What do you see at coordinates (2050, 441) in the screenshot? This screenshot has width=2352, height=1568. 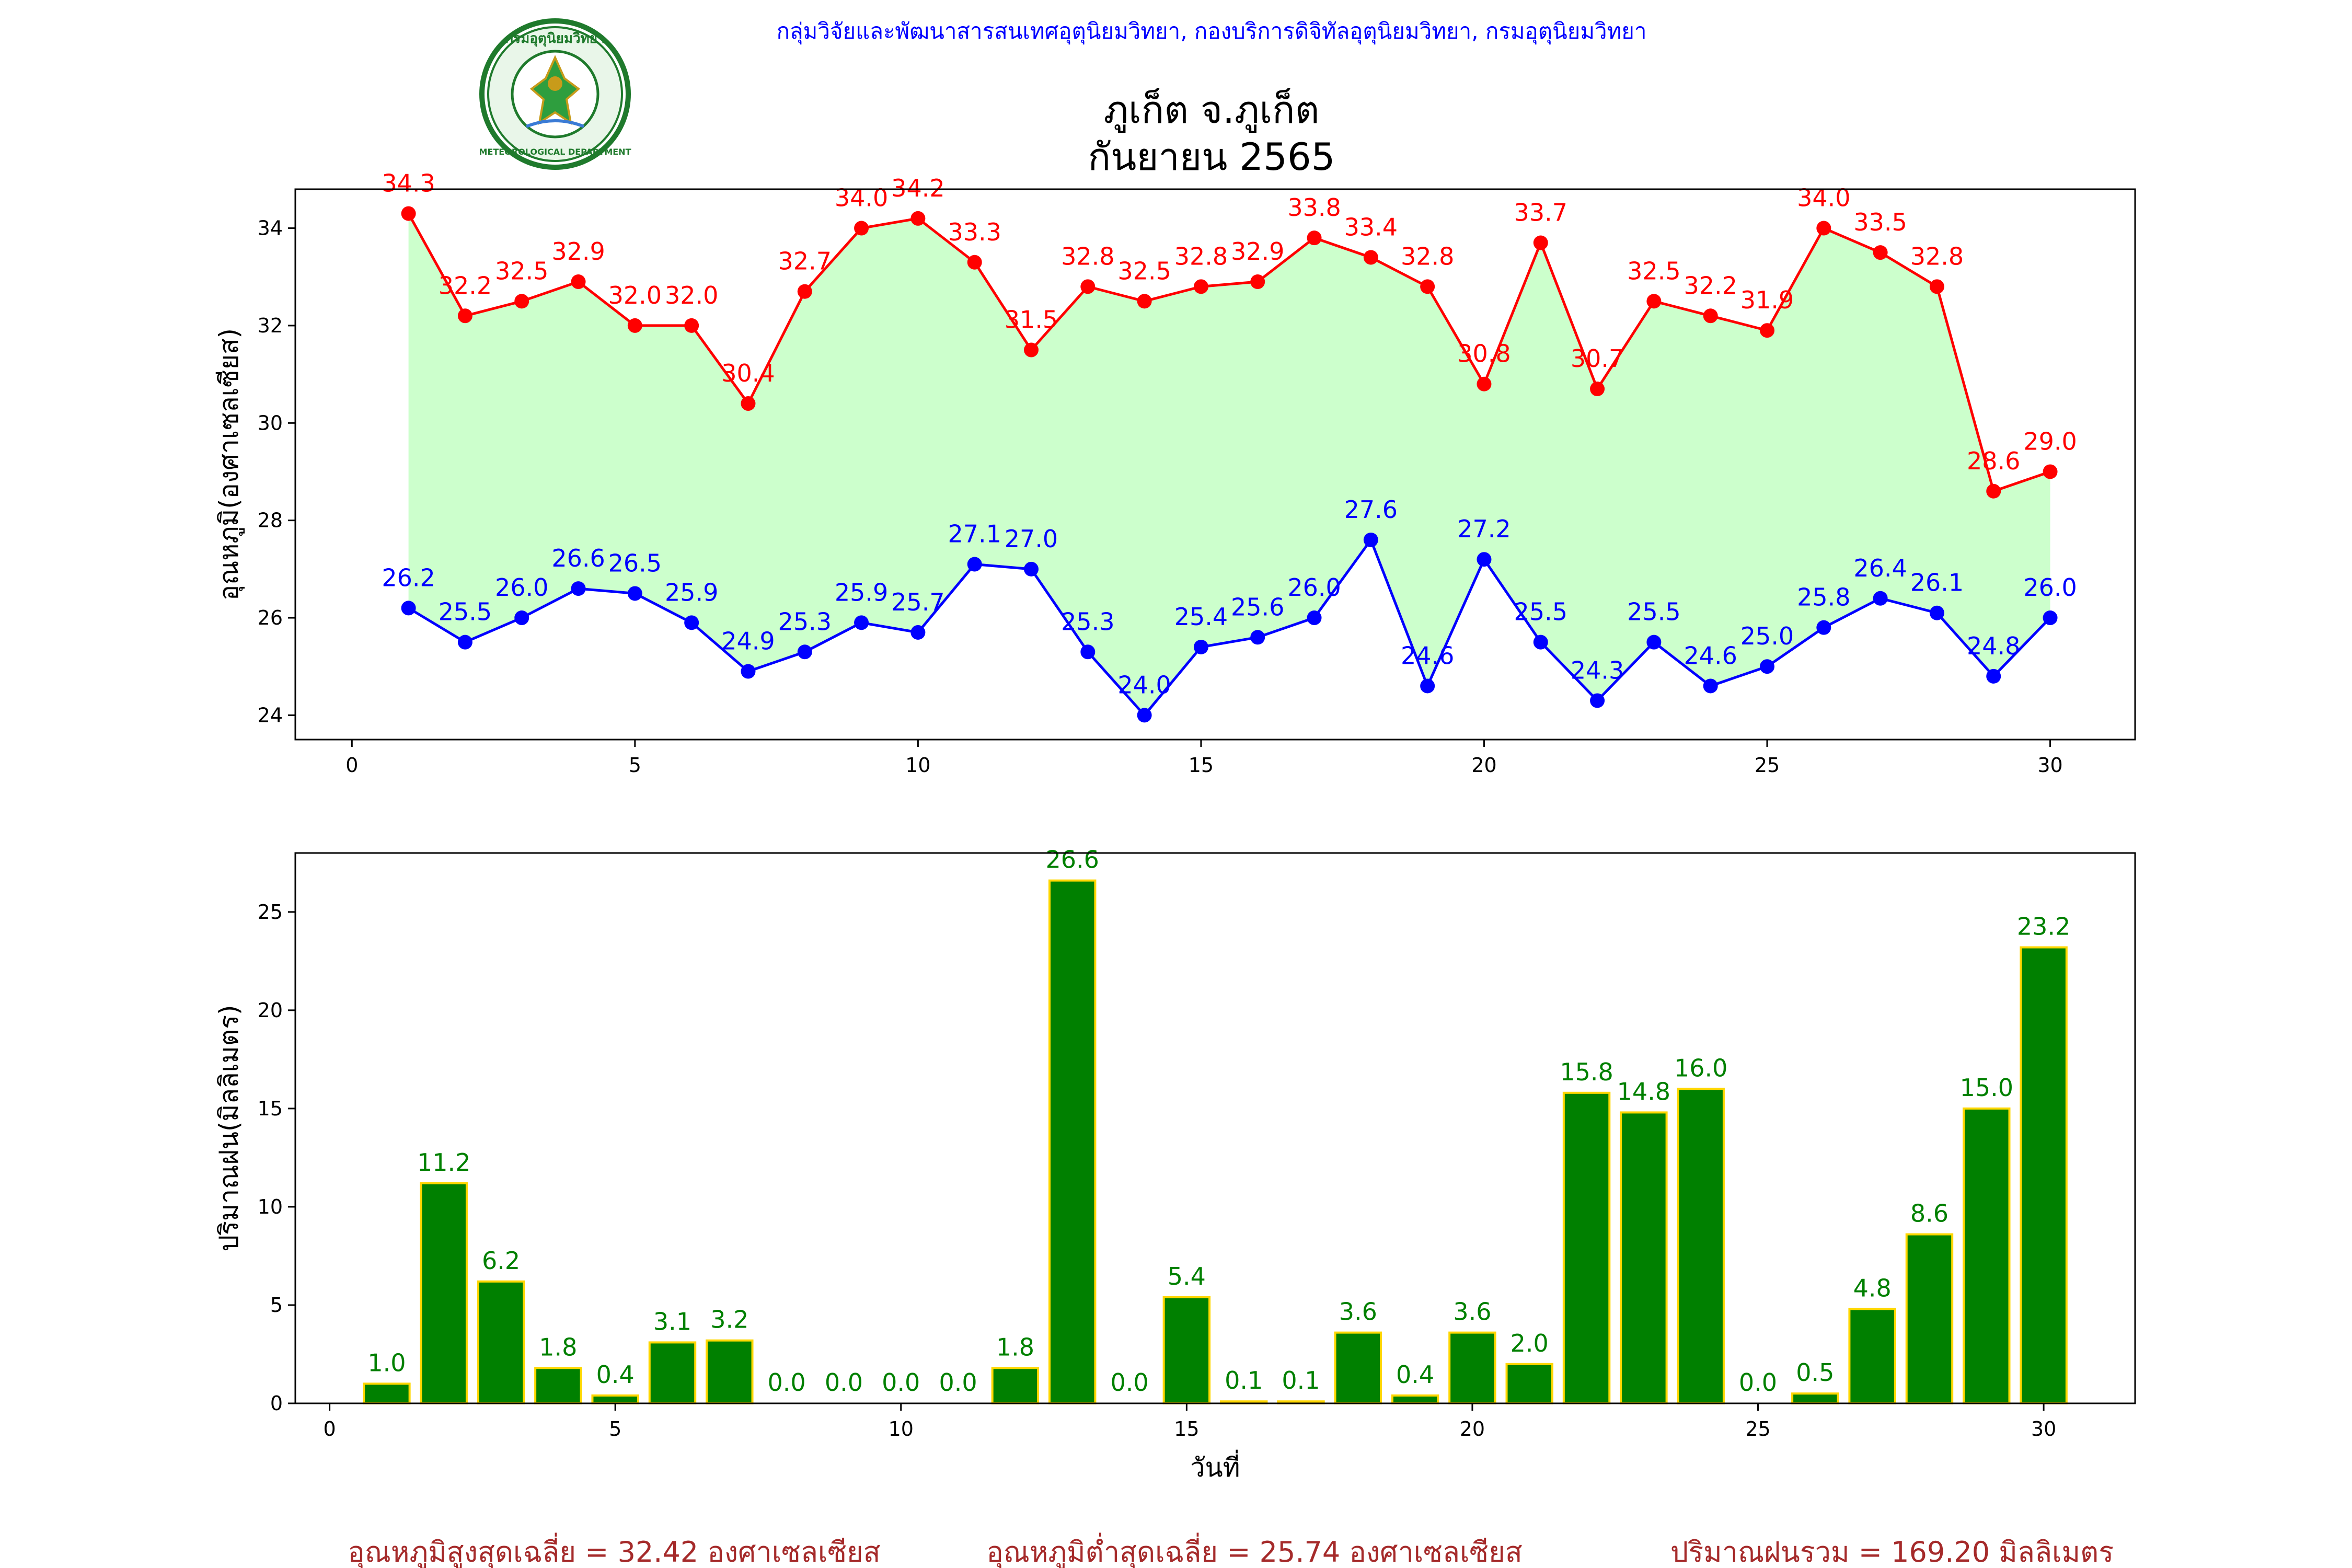 I see `max-label-day-30: 29.0` at bounding box center [2050, 441].